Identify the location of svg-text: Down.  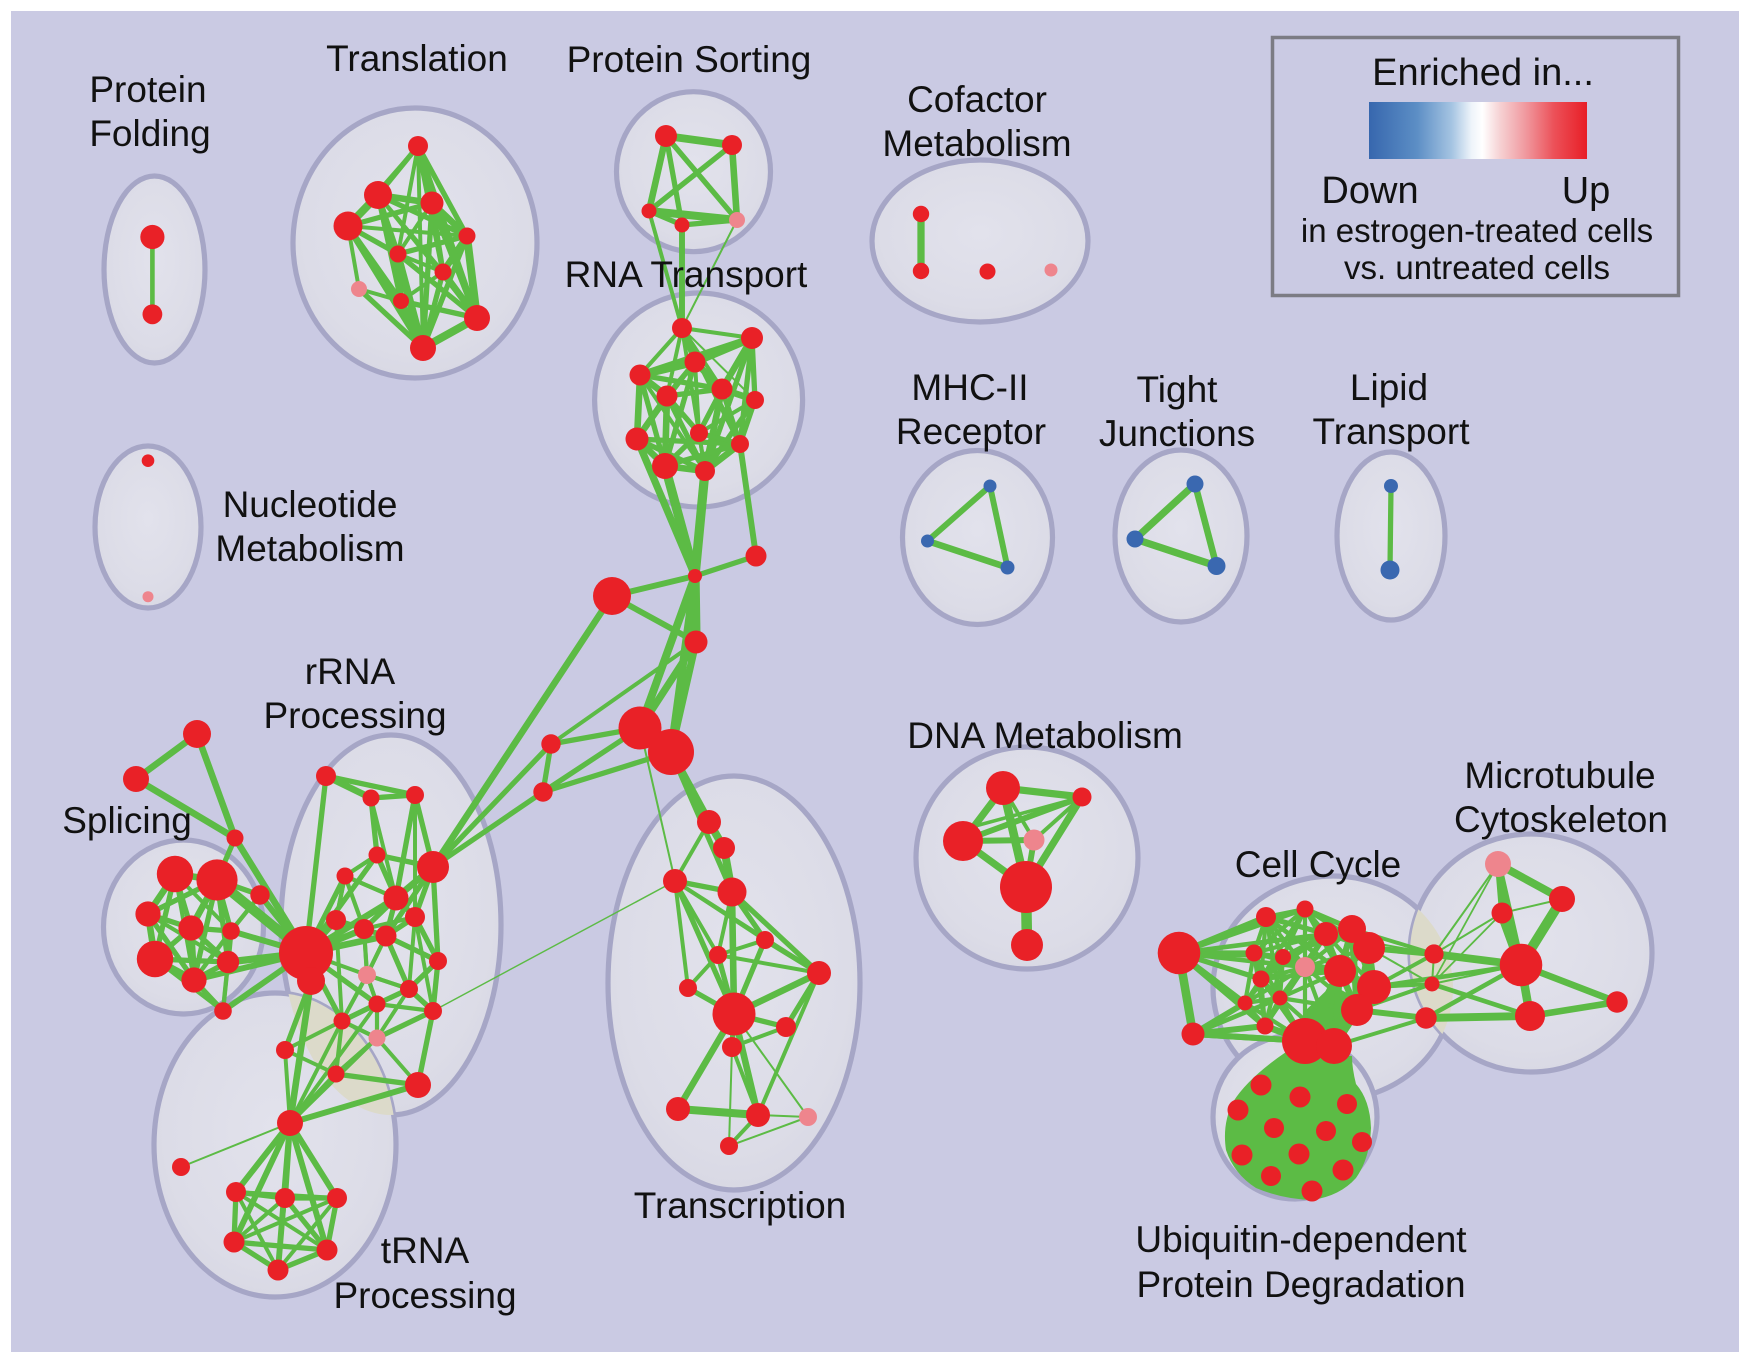
(1369, 191).